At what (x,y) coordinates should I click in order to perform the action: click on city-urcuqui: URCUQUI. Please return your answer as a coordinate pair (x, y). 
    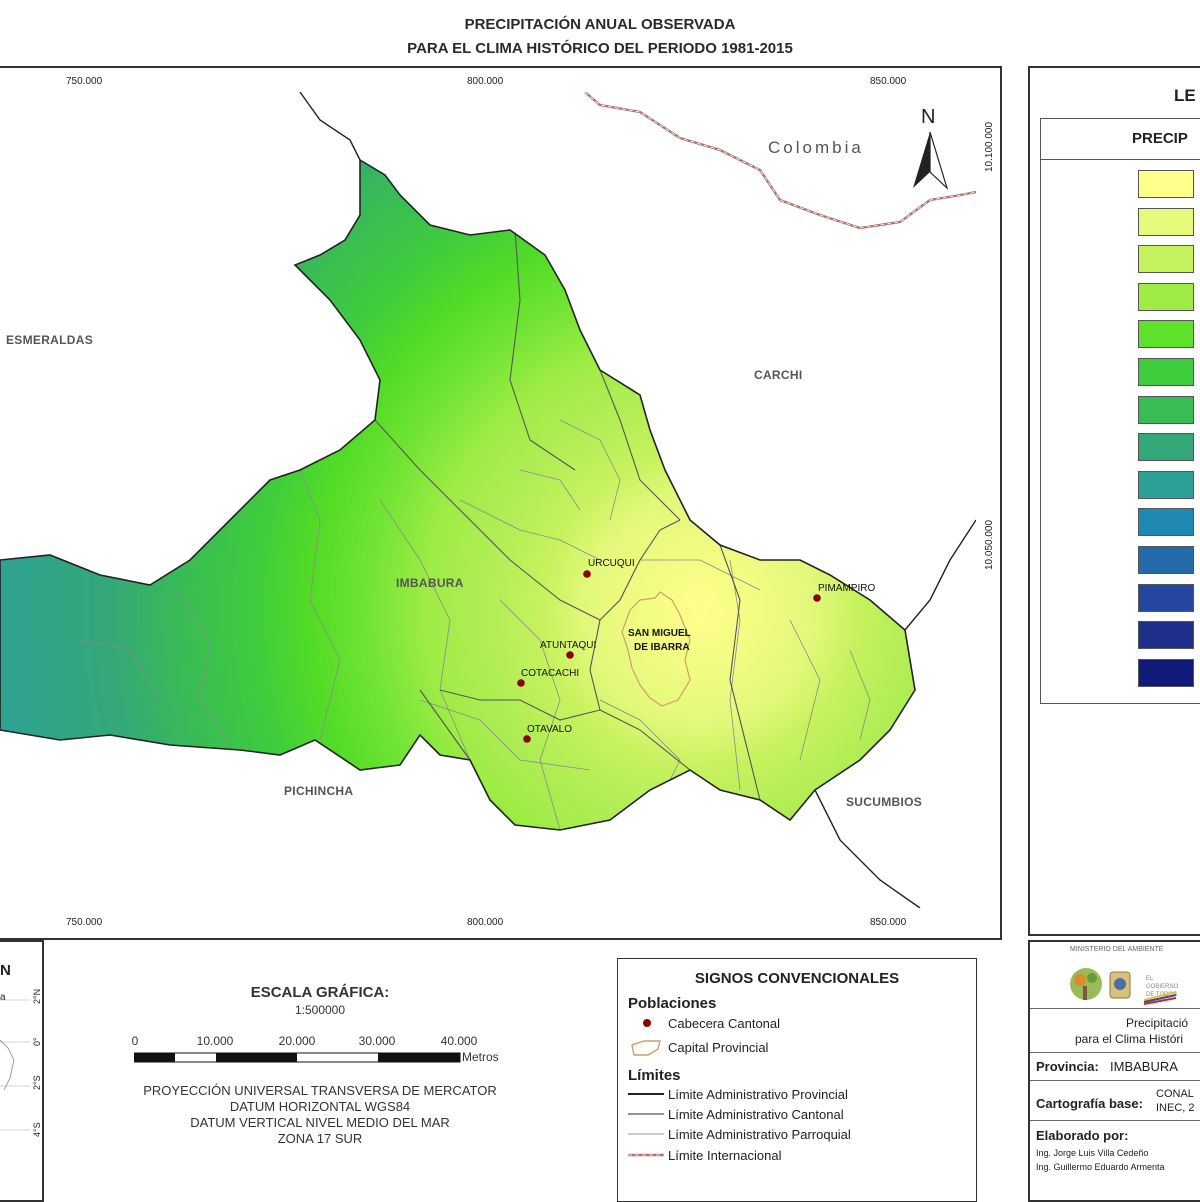
    Looking at the image, I should click on (611, 563).